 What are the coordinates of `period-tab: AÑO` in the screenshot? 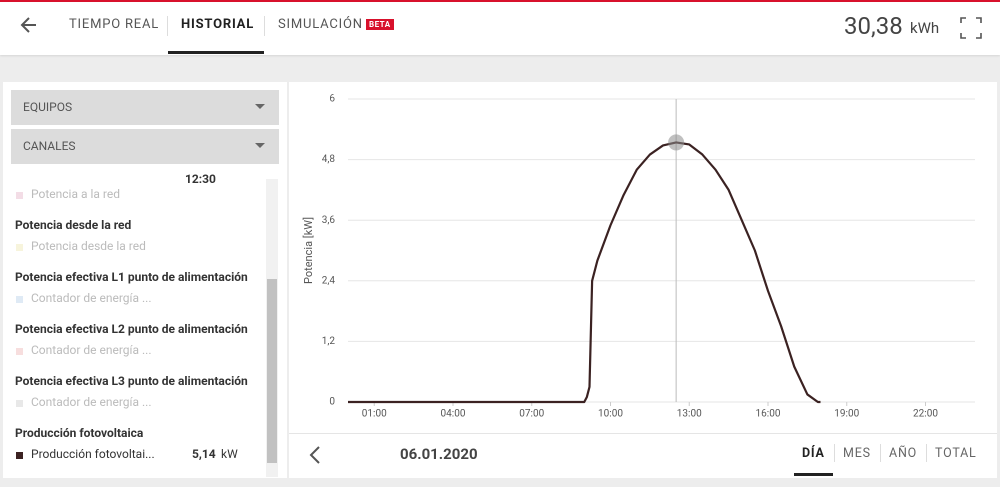 It's located at (903, 453).